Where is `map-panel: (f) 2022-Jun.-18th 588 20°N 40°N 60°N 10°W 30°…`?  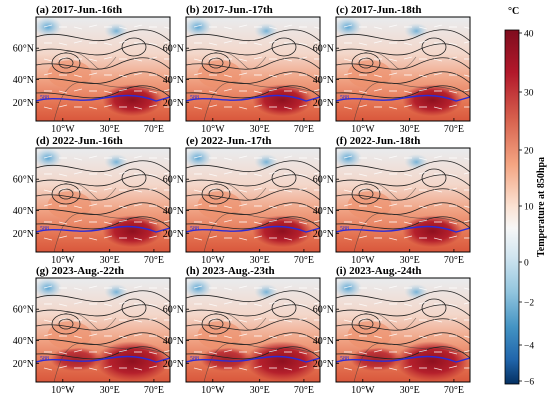
map-panel: (f) 2022-Jun.-18th 588 20°N 40°N 60°N 10°W 30°… is located at coordinates (392, 200).